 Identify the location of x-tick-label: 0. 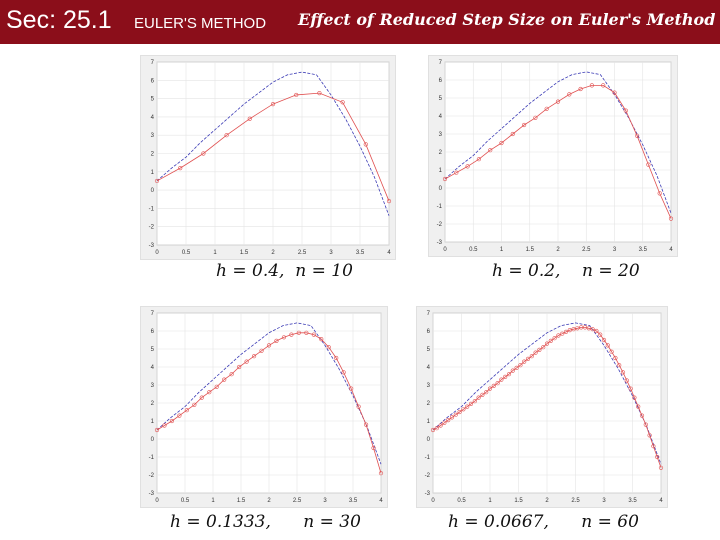
(433, 501).